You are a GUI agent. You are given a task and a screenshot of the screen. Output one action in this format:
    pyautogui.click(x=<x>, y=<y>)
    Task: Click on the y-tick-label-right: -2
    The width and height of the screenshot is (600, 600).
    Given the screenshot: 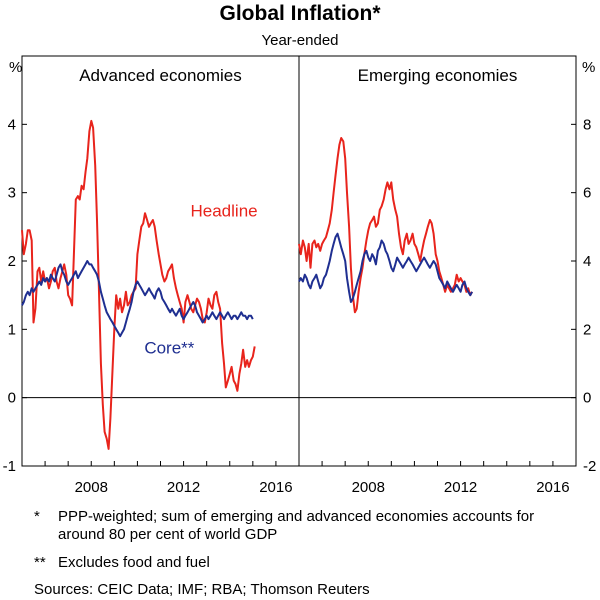 What is the action you would take?
    pyautogui.click(x=589, y=466)
    